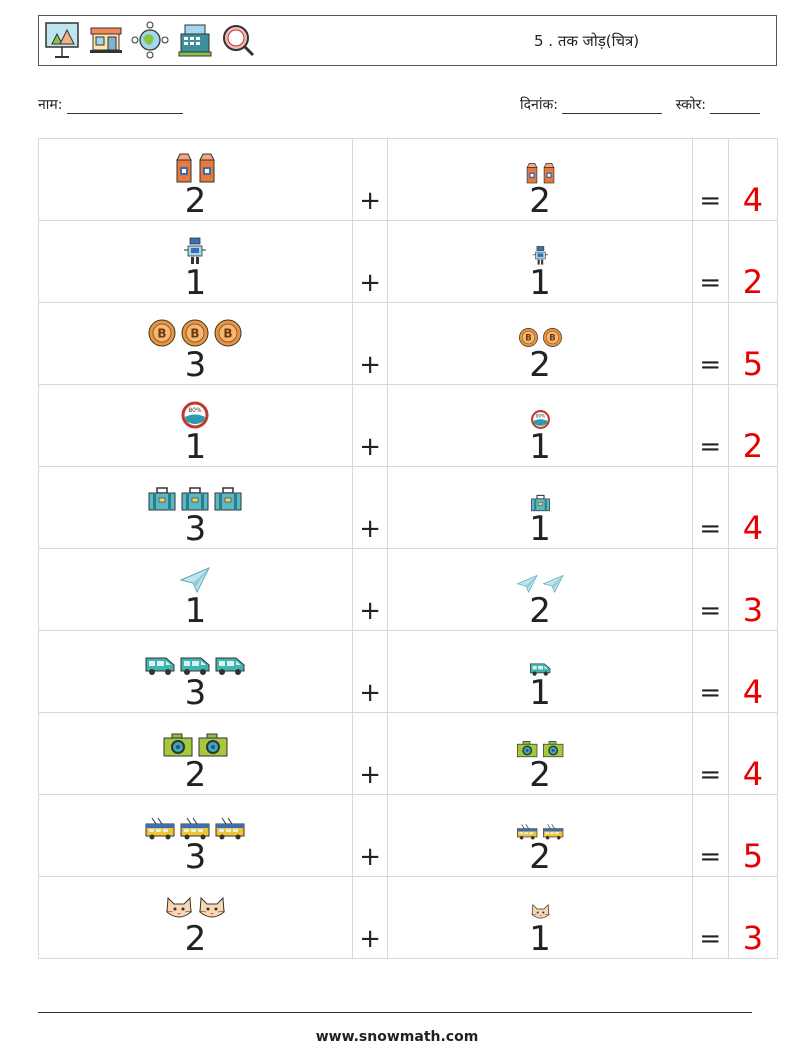 The height and width of the screenshot is (1053, 794). Describe the element at coordinates (124, 106) in the screenshot. I see `name-blank-line` at that location.